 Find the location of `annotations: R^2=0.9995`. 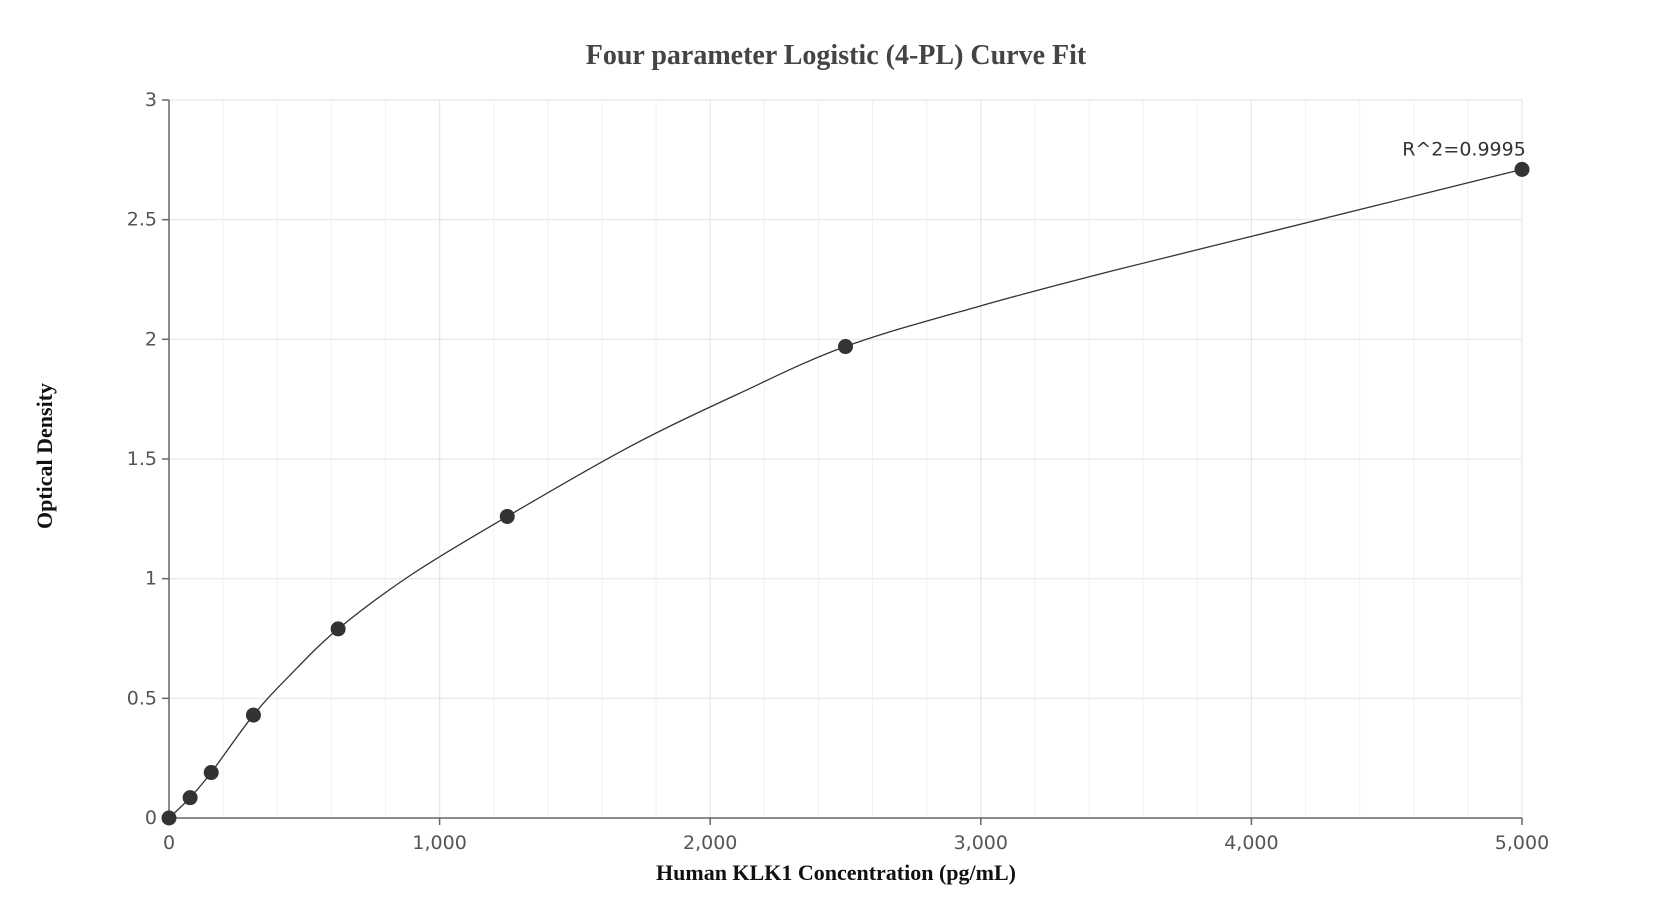

annotations: R^2=0.9995 is located at coordinates (1464, 149).